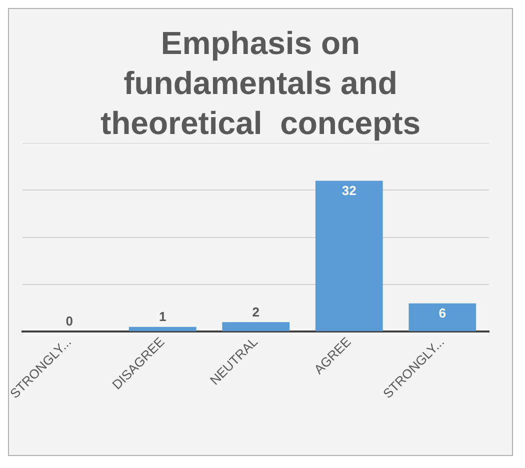 The width and height of the screenshot is (525, 468). What do you see at coordinates (256, 312) in the screenshot?
I see `data-label: 2` at bounding box center [256, 312].